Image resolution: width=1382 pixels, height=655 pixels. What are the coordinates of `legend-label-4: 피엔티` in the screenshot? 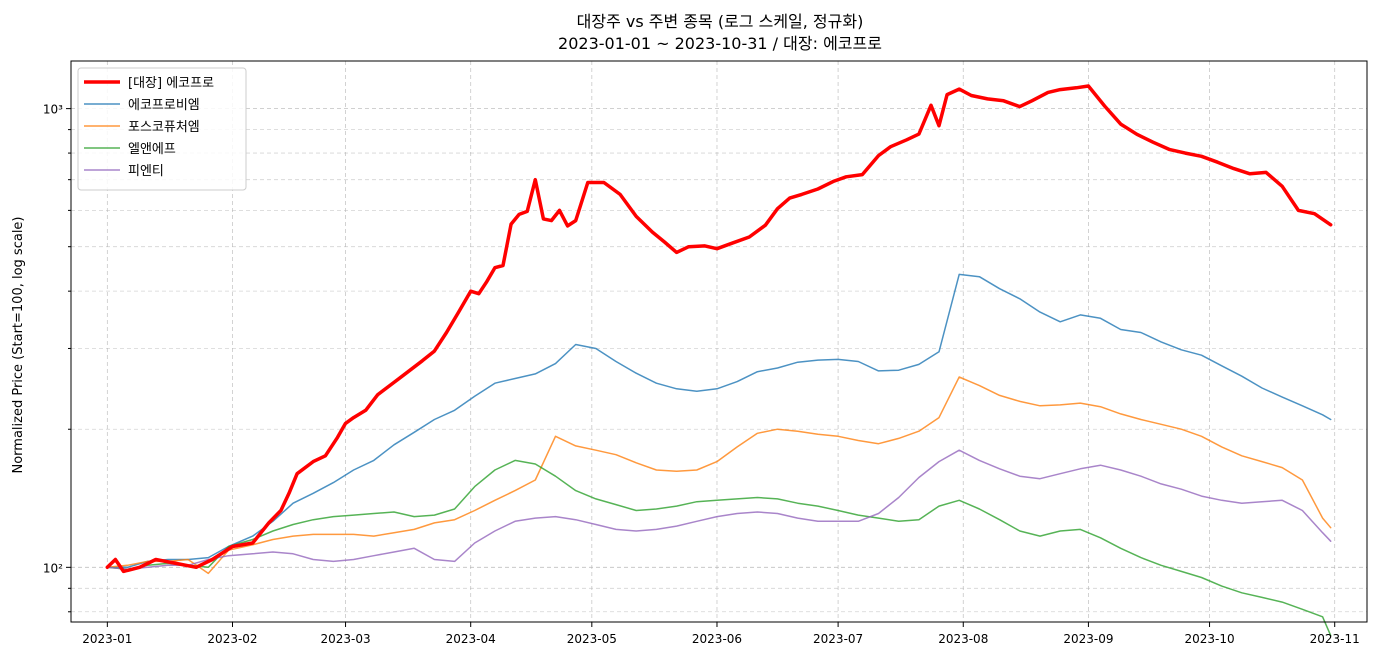 It's located at (146, 171).